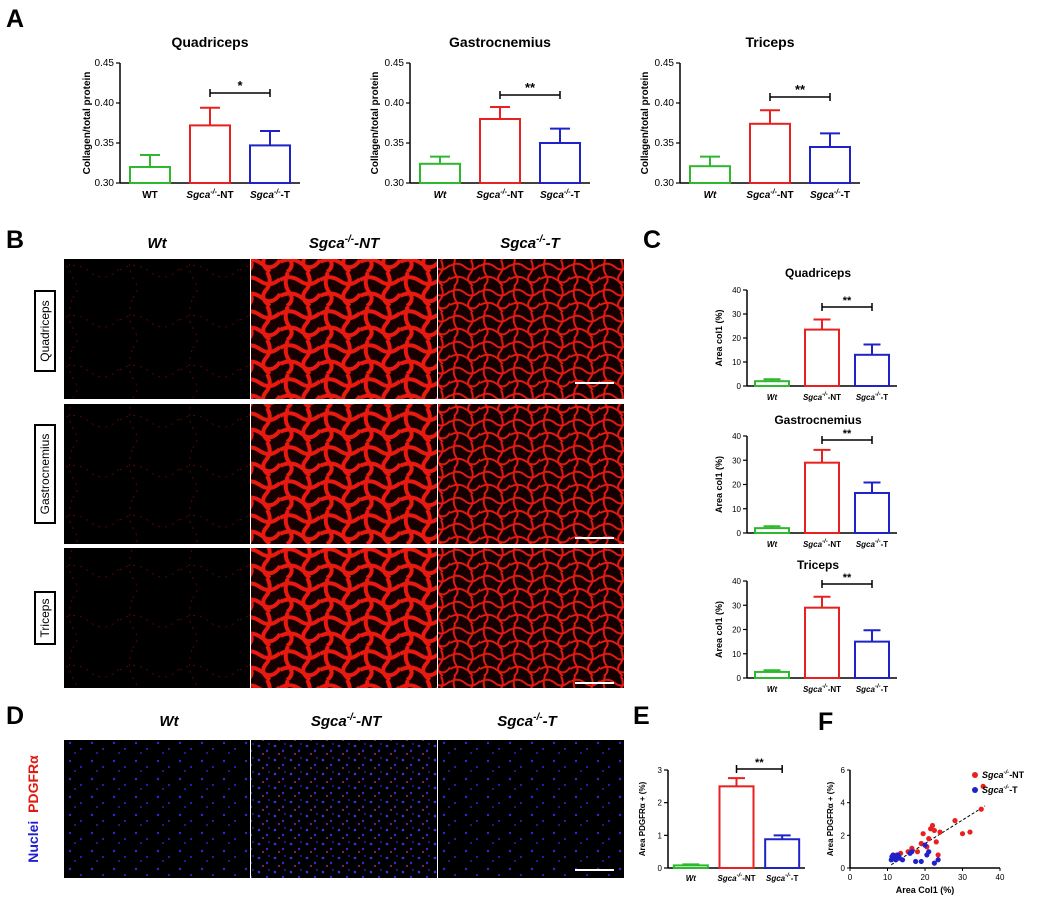 This screenshot has height=907, width=1060. I want to click on image-triceps-nt, so click(344, 618).